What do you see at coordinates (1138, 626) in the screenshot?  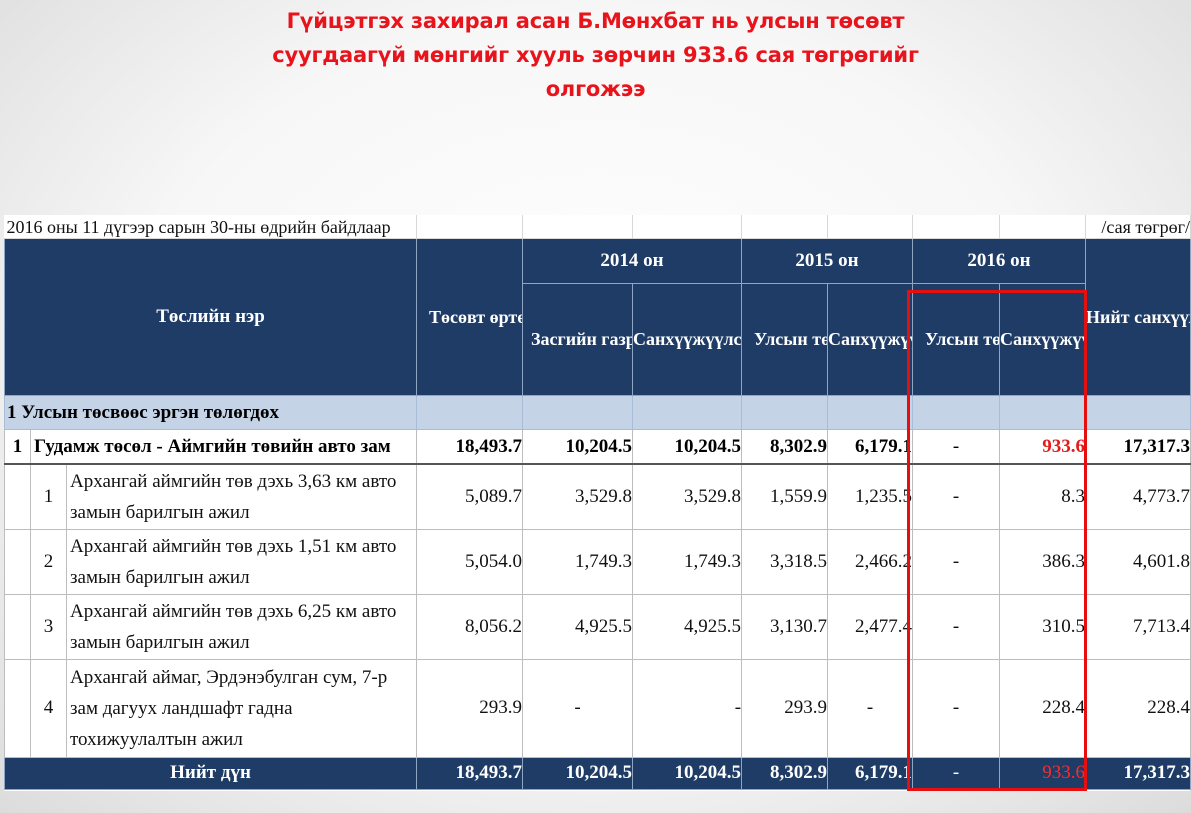 I see `row-total: 7,713.4` at bounding box center [1138, 626].